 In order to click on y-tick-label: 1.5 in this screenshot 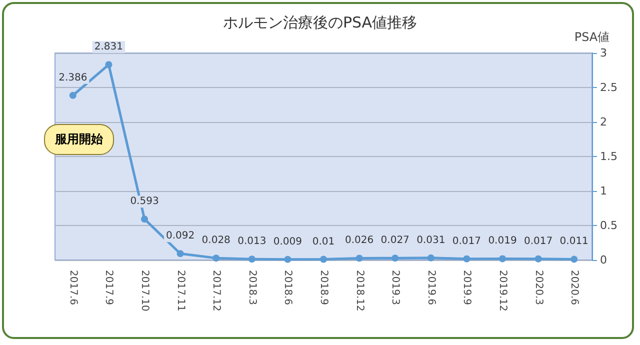, I will do `click(609, 156)`.